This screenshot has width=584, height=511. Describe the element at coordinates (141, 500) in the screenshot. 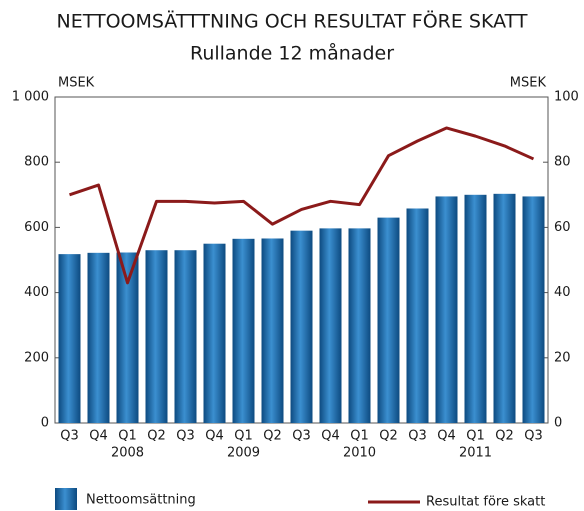

I see `legend-label: Nettoomsättning` at that location.